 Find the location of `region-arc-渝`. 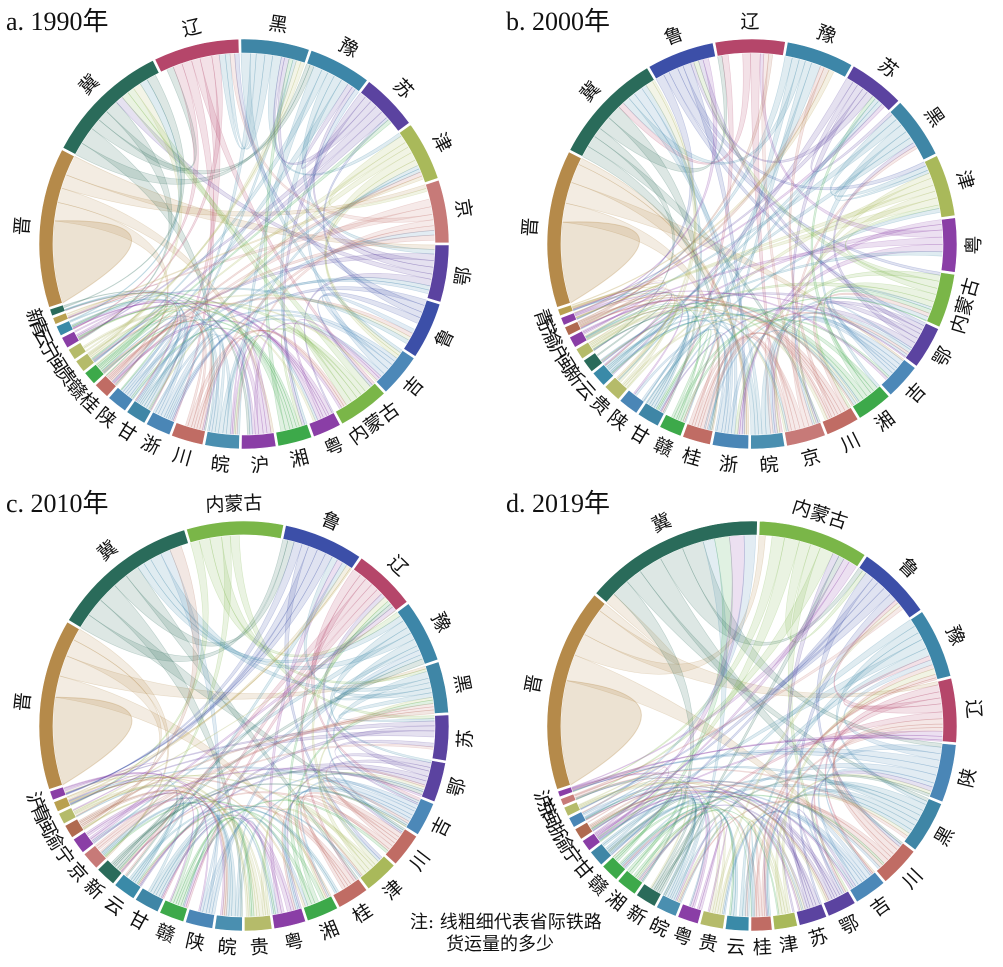

region-arc-渝 is located at coordinates (584, 830).